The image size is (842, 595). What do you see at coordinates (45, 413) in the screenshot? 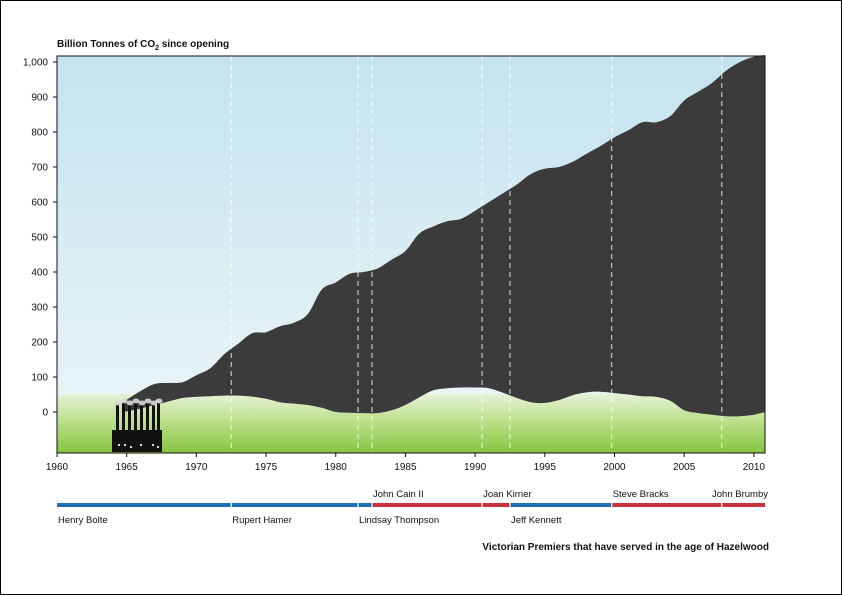
I see `y-tick-label: 0` at bounding box center [45, 413].